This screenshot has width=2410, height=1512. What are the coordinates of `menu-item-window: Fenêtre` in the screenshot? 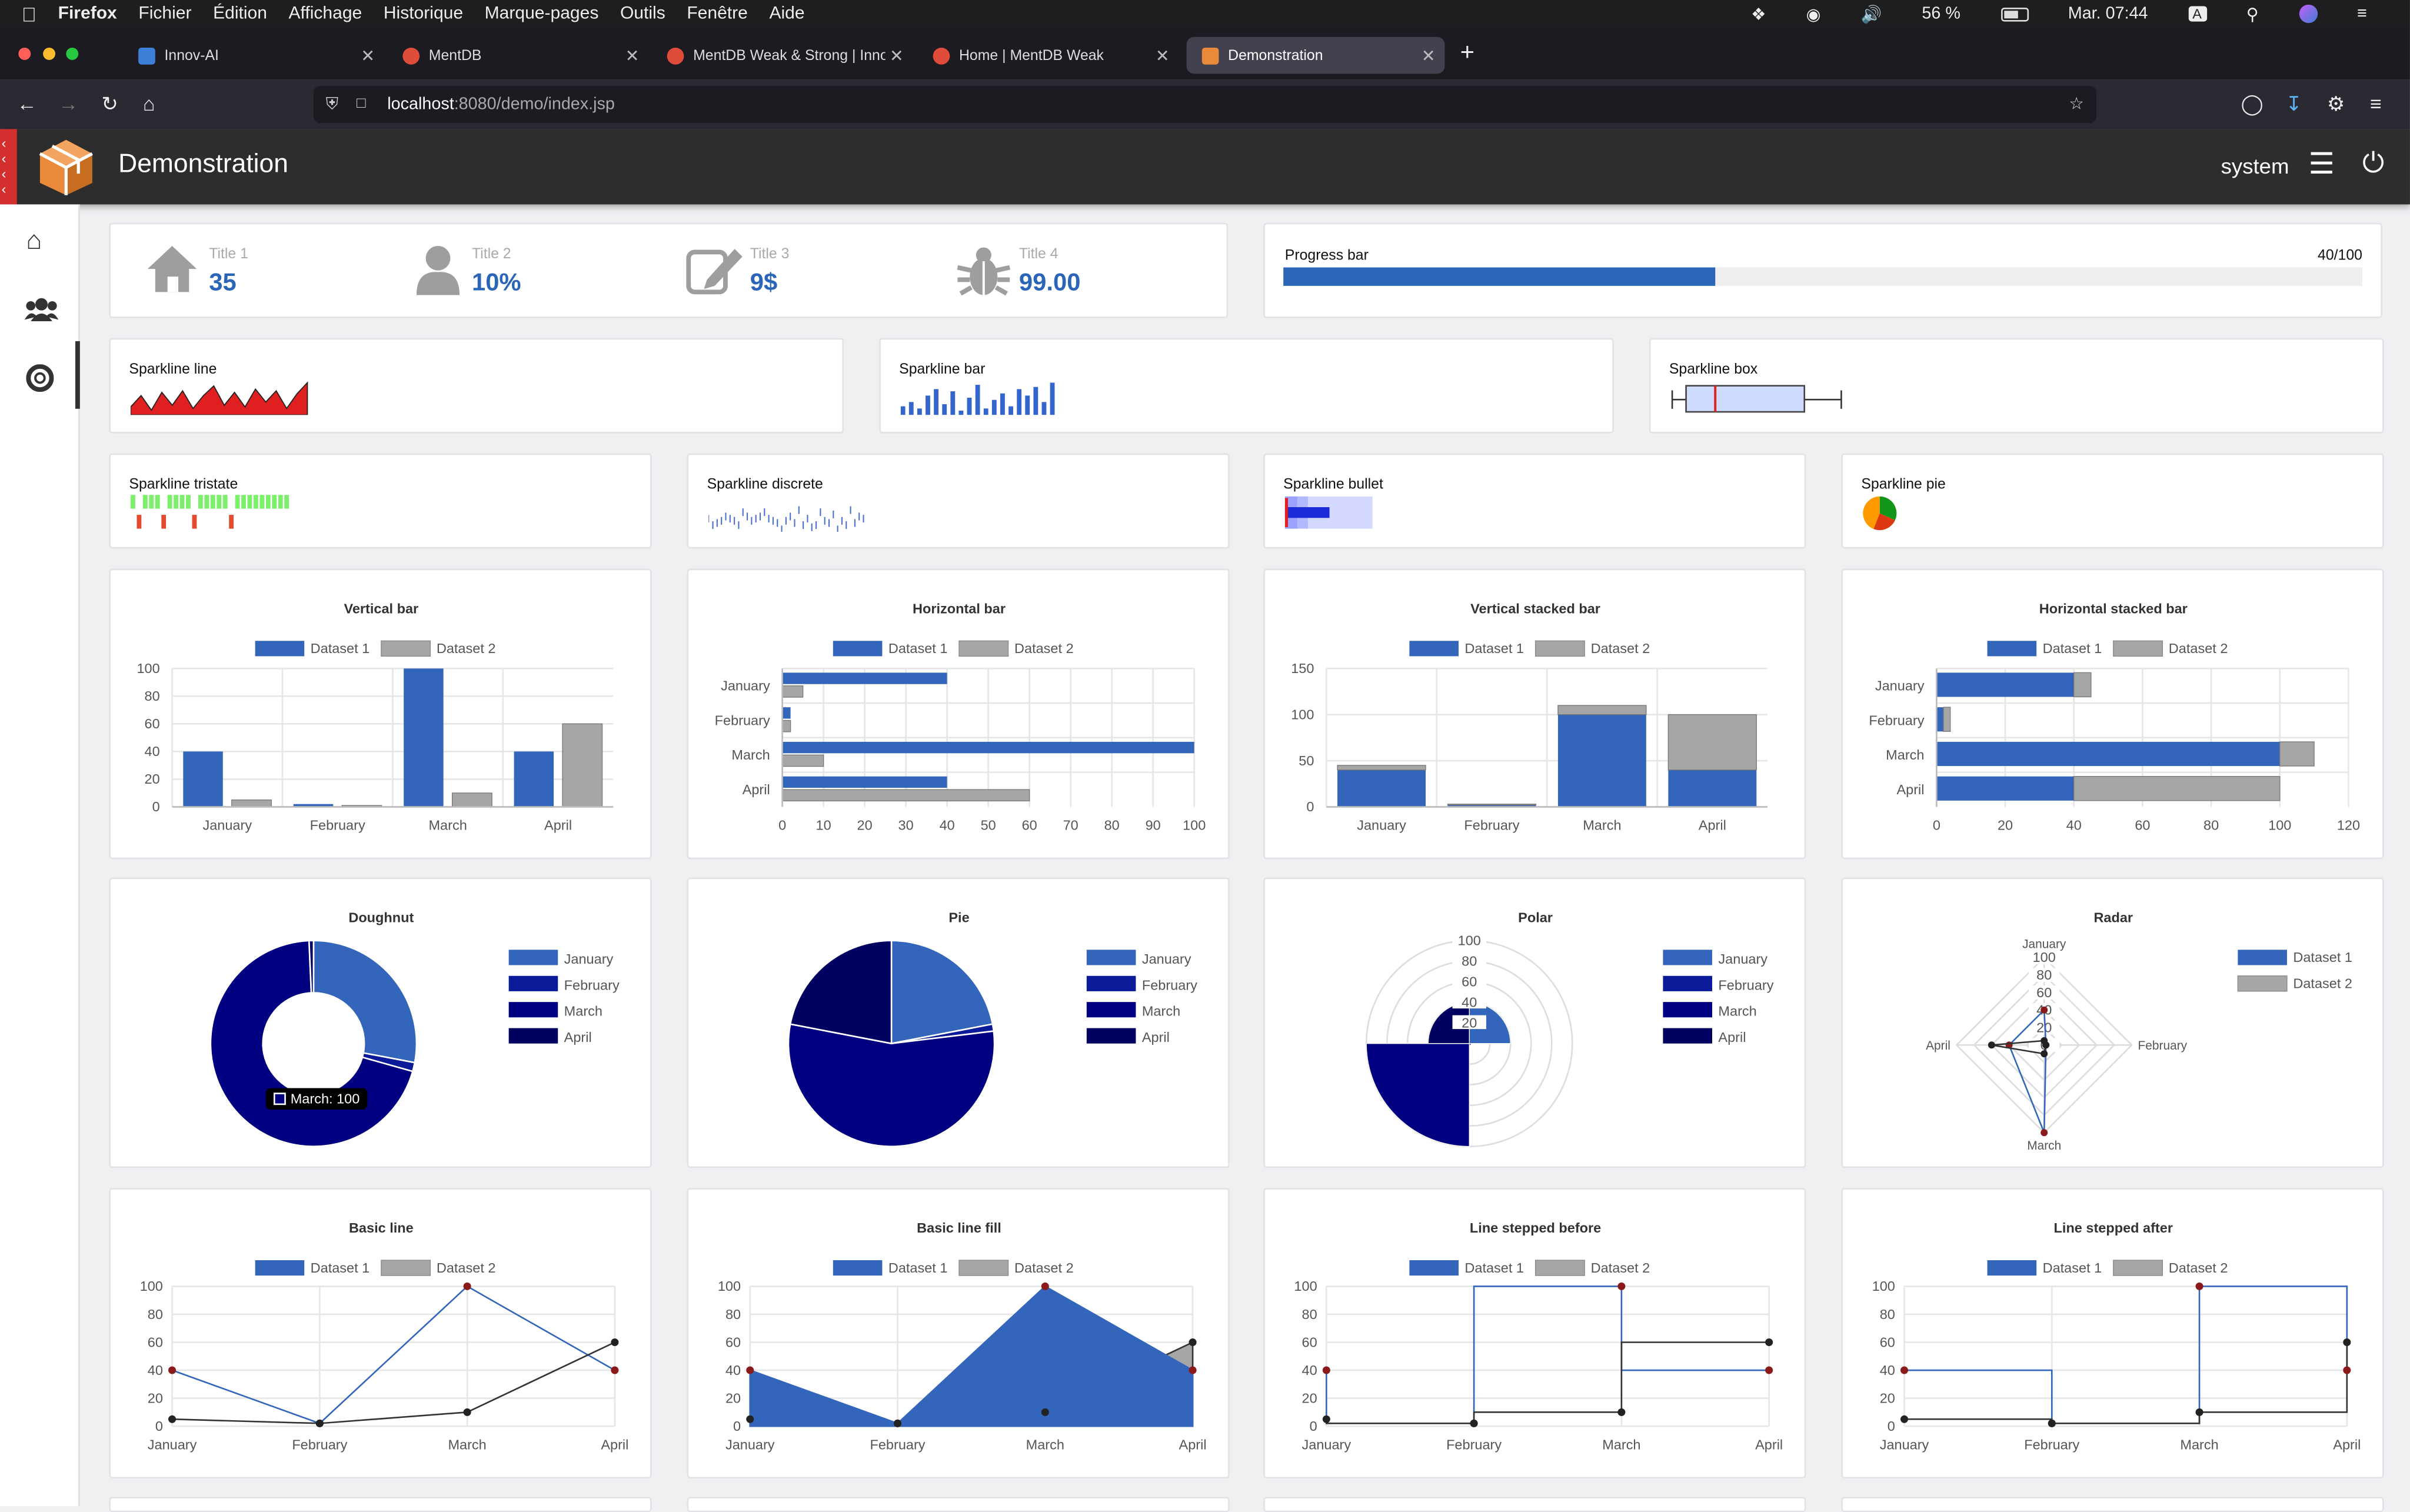 It's located at (709, 14).